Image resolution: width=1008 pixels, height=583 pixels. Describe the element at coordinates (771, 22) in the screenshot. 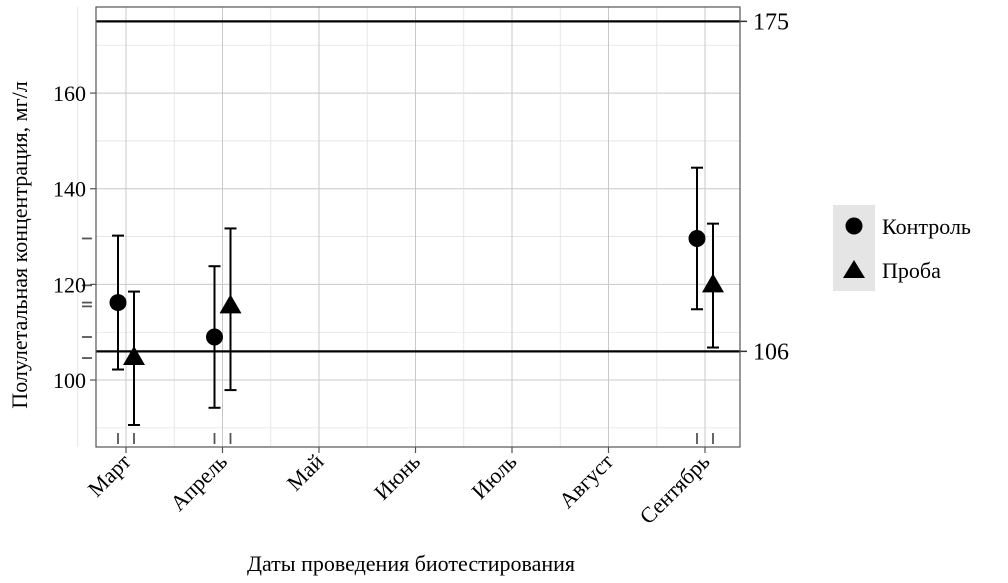

I see `reference-label: 175` at that location.